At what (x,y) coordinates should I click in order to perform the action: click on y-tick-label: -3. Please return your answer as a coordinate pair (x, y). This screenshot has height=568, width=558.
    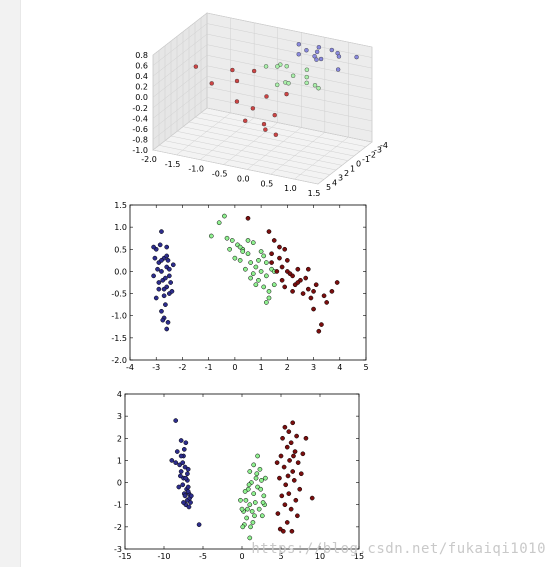
    Looking at the image, I should click on (378, 150).